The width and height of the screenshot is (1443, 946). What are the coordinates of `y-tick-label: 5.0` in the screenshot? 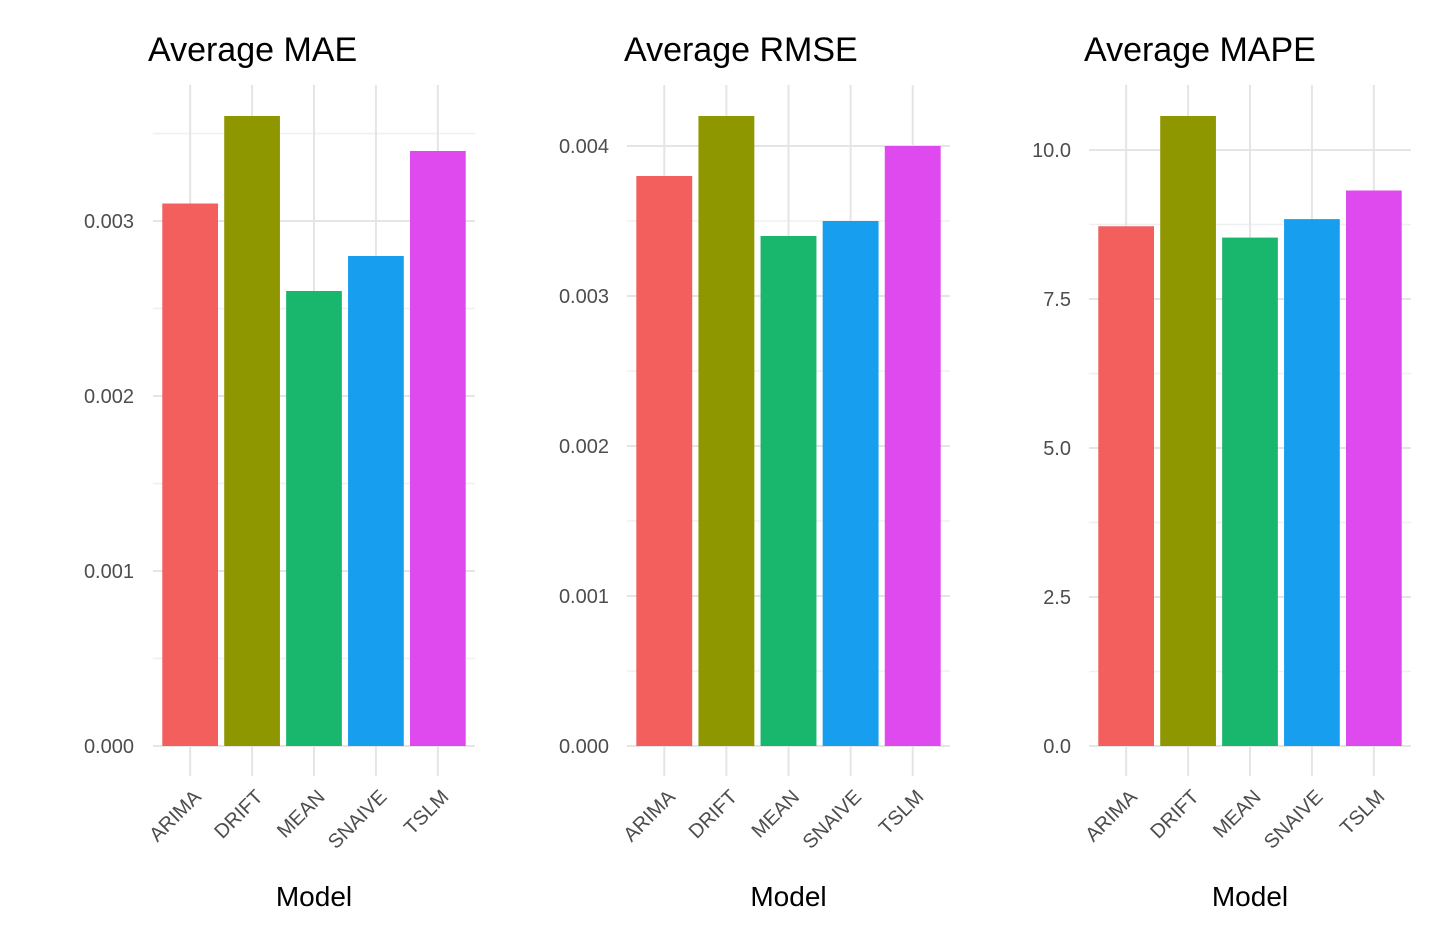 It's located at (1057, 449).